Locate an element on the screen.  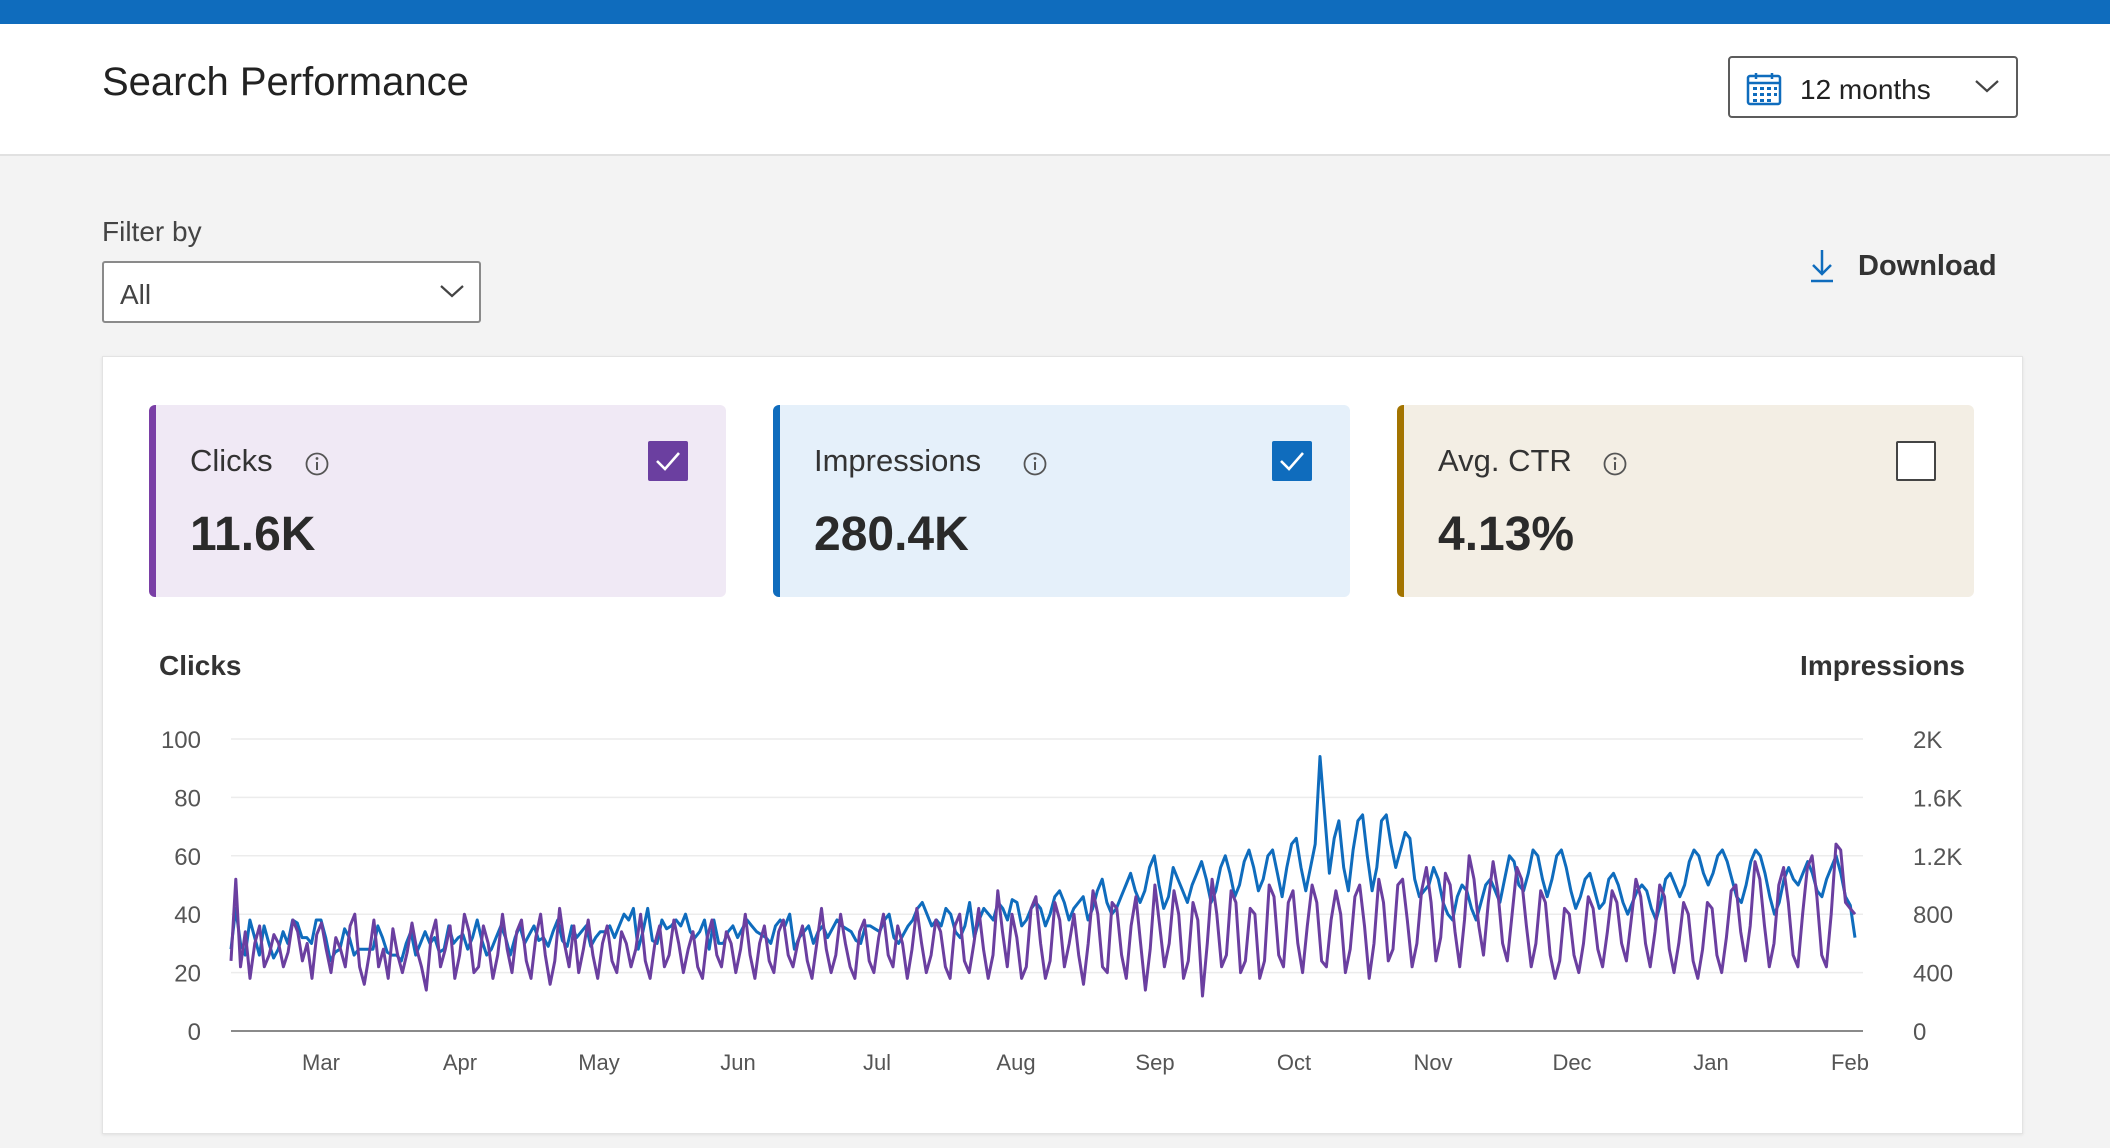
filter-label: Filter by is located at coordinates (152, 231).